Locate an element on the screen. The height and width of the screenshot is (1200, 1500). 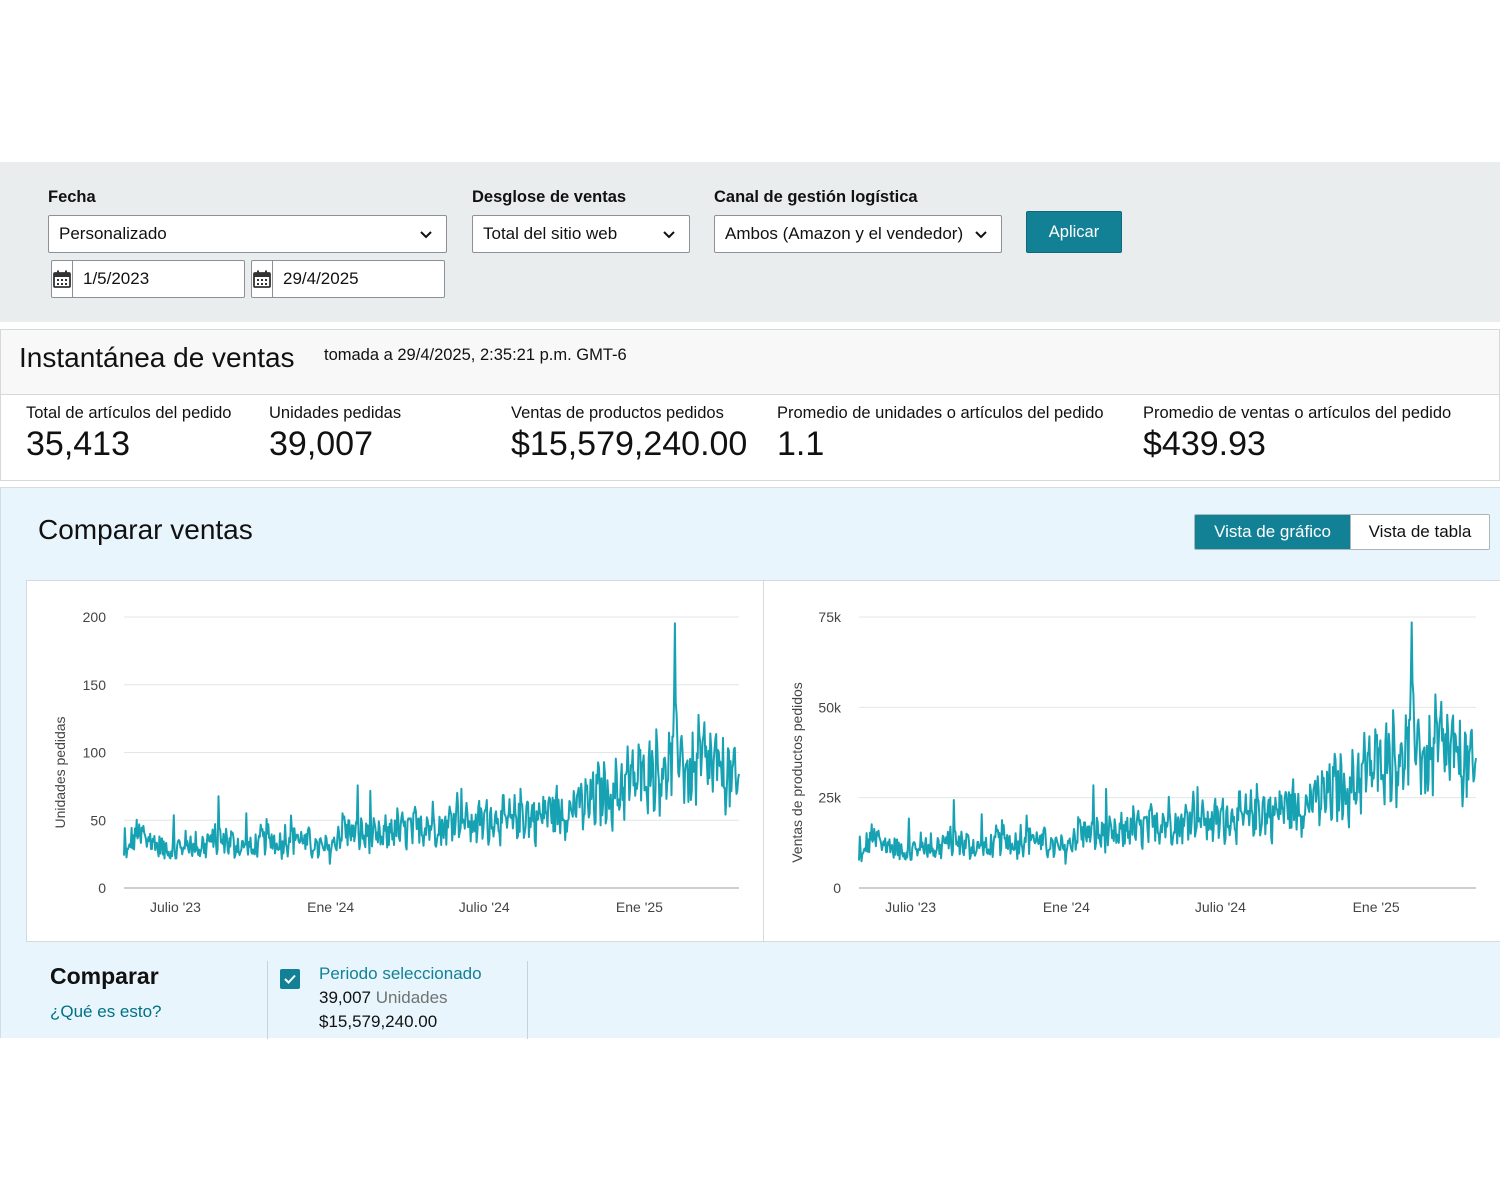
end-date-field is located at coordinates (382, 279).